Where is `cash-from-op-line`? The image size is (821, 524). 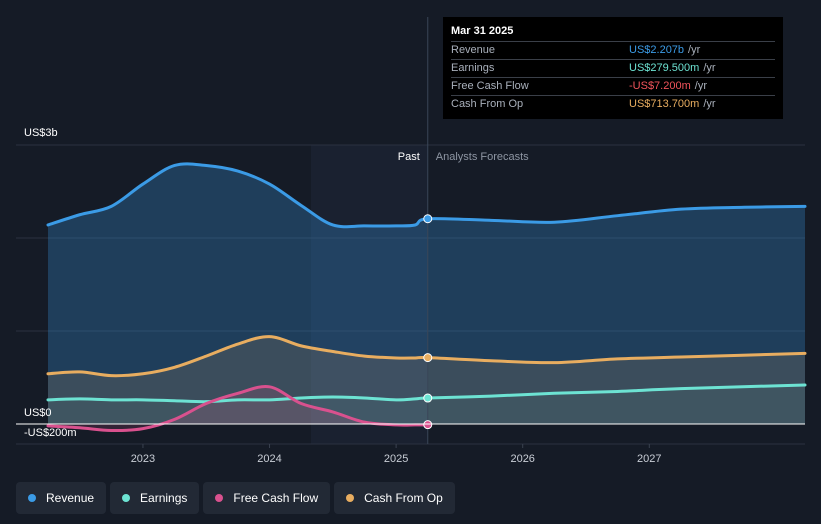
cash-from-op-line is located at coordinates (426, 356).